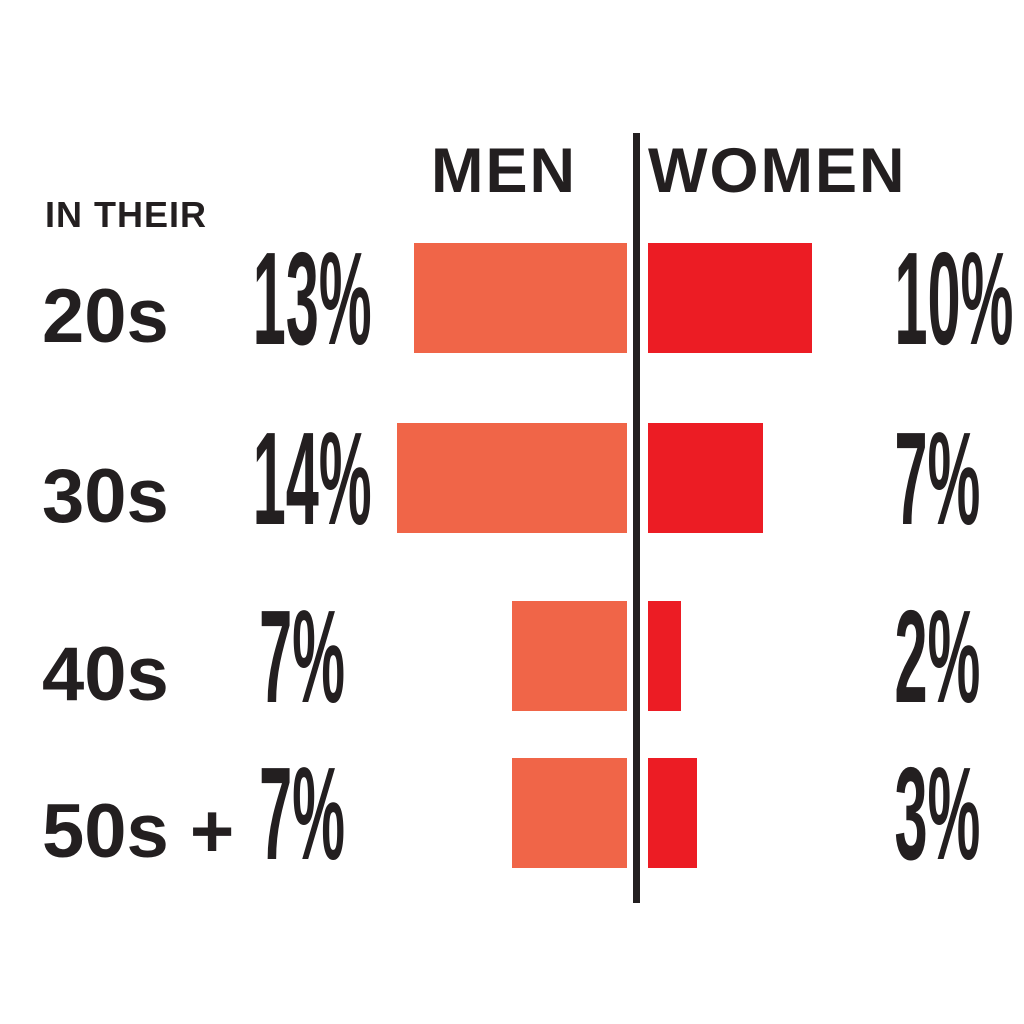 Image resolution: width=1024 pixels, height=1024 pixels. I want to click on women-value-label: 7%, so click(937, 478).